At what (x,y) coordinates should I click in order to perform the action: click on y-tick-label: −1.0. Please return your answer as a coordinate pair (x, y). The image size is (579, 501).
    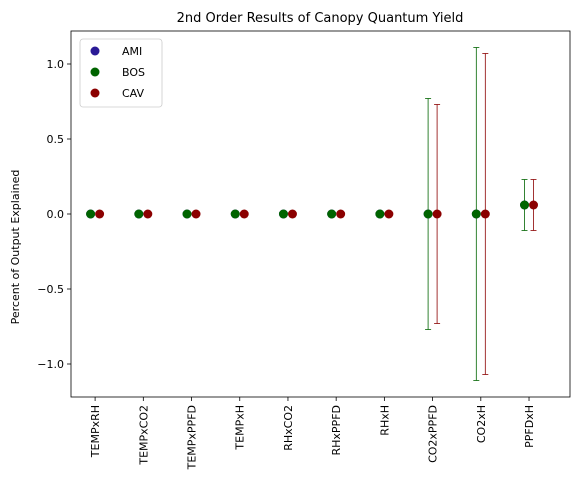
    Looking at the image, I should click on (50, 364).